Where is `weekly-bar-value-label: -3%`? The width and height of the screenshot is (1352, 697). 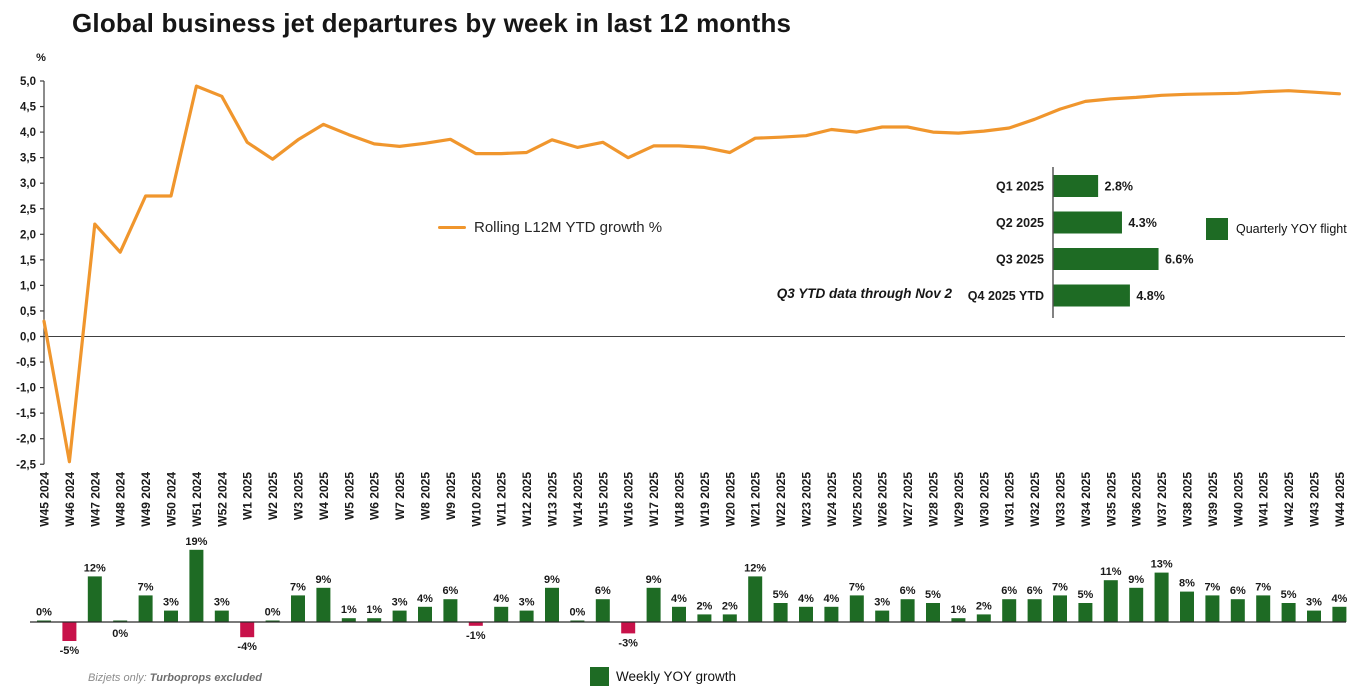 weekly-bar-value-label: -3% is located at coordinates (628, 643).